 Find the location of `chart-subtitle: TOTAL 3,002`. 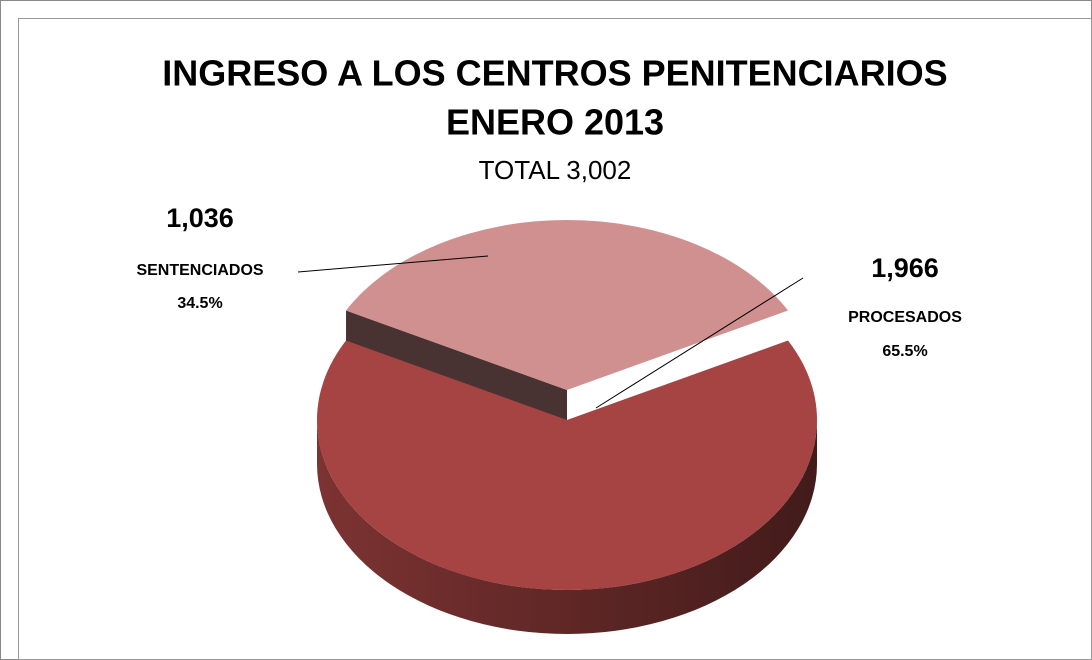

chart-subtitle: TOTAL 3,002 is located at coordinates (555, 170).